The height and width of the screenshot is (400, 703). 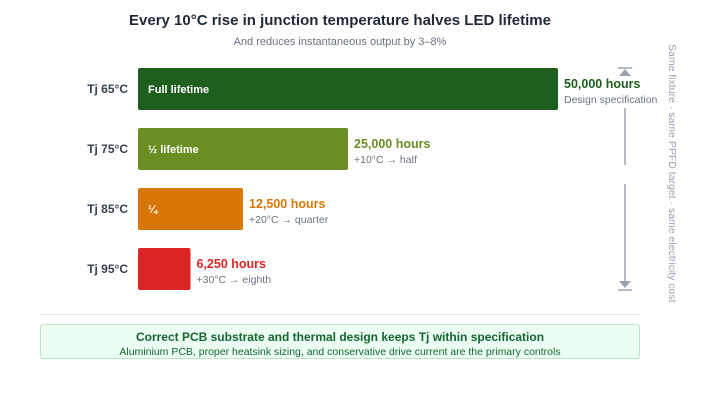 What do you see at coordinates (340, 42) in the screenshot?
I see `chart-subtitle: And reduces instantaneous output by 3–8%` at bounding box center [340, 42].